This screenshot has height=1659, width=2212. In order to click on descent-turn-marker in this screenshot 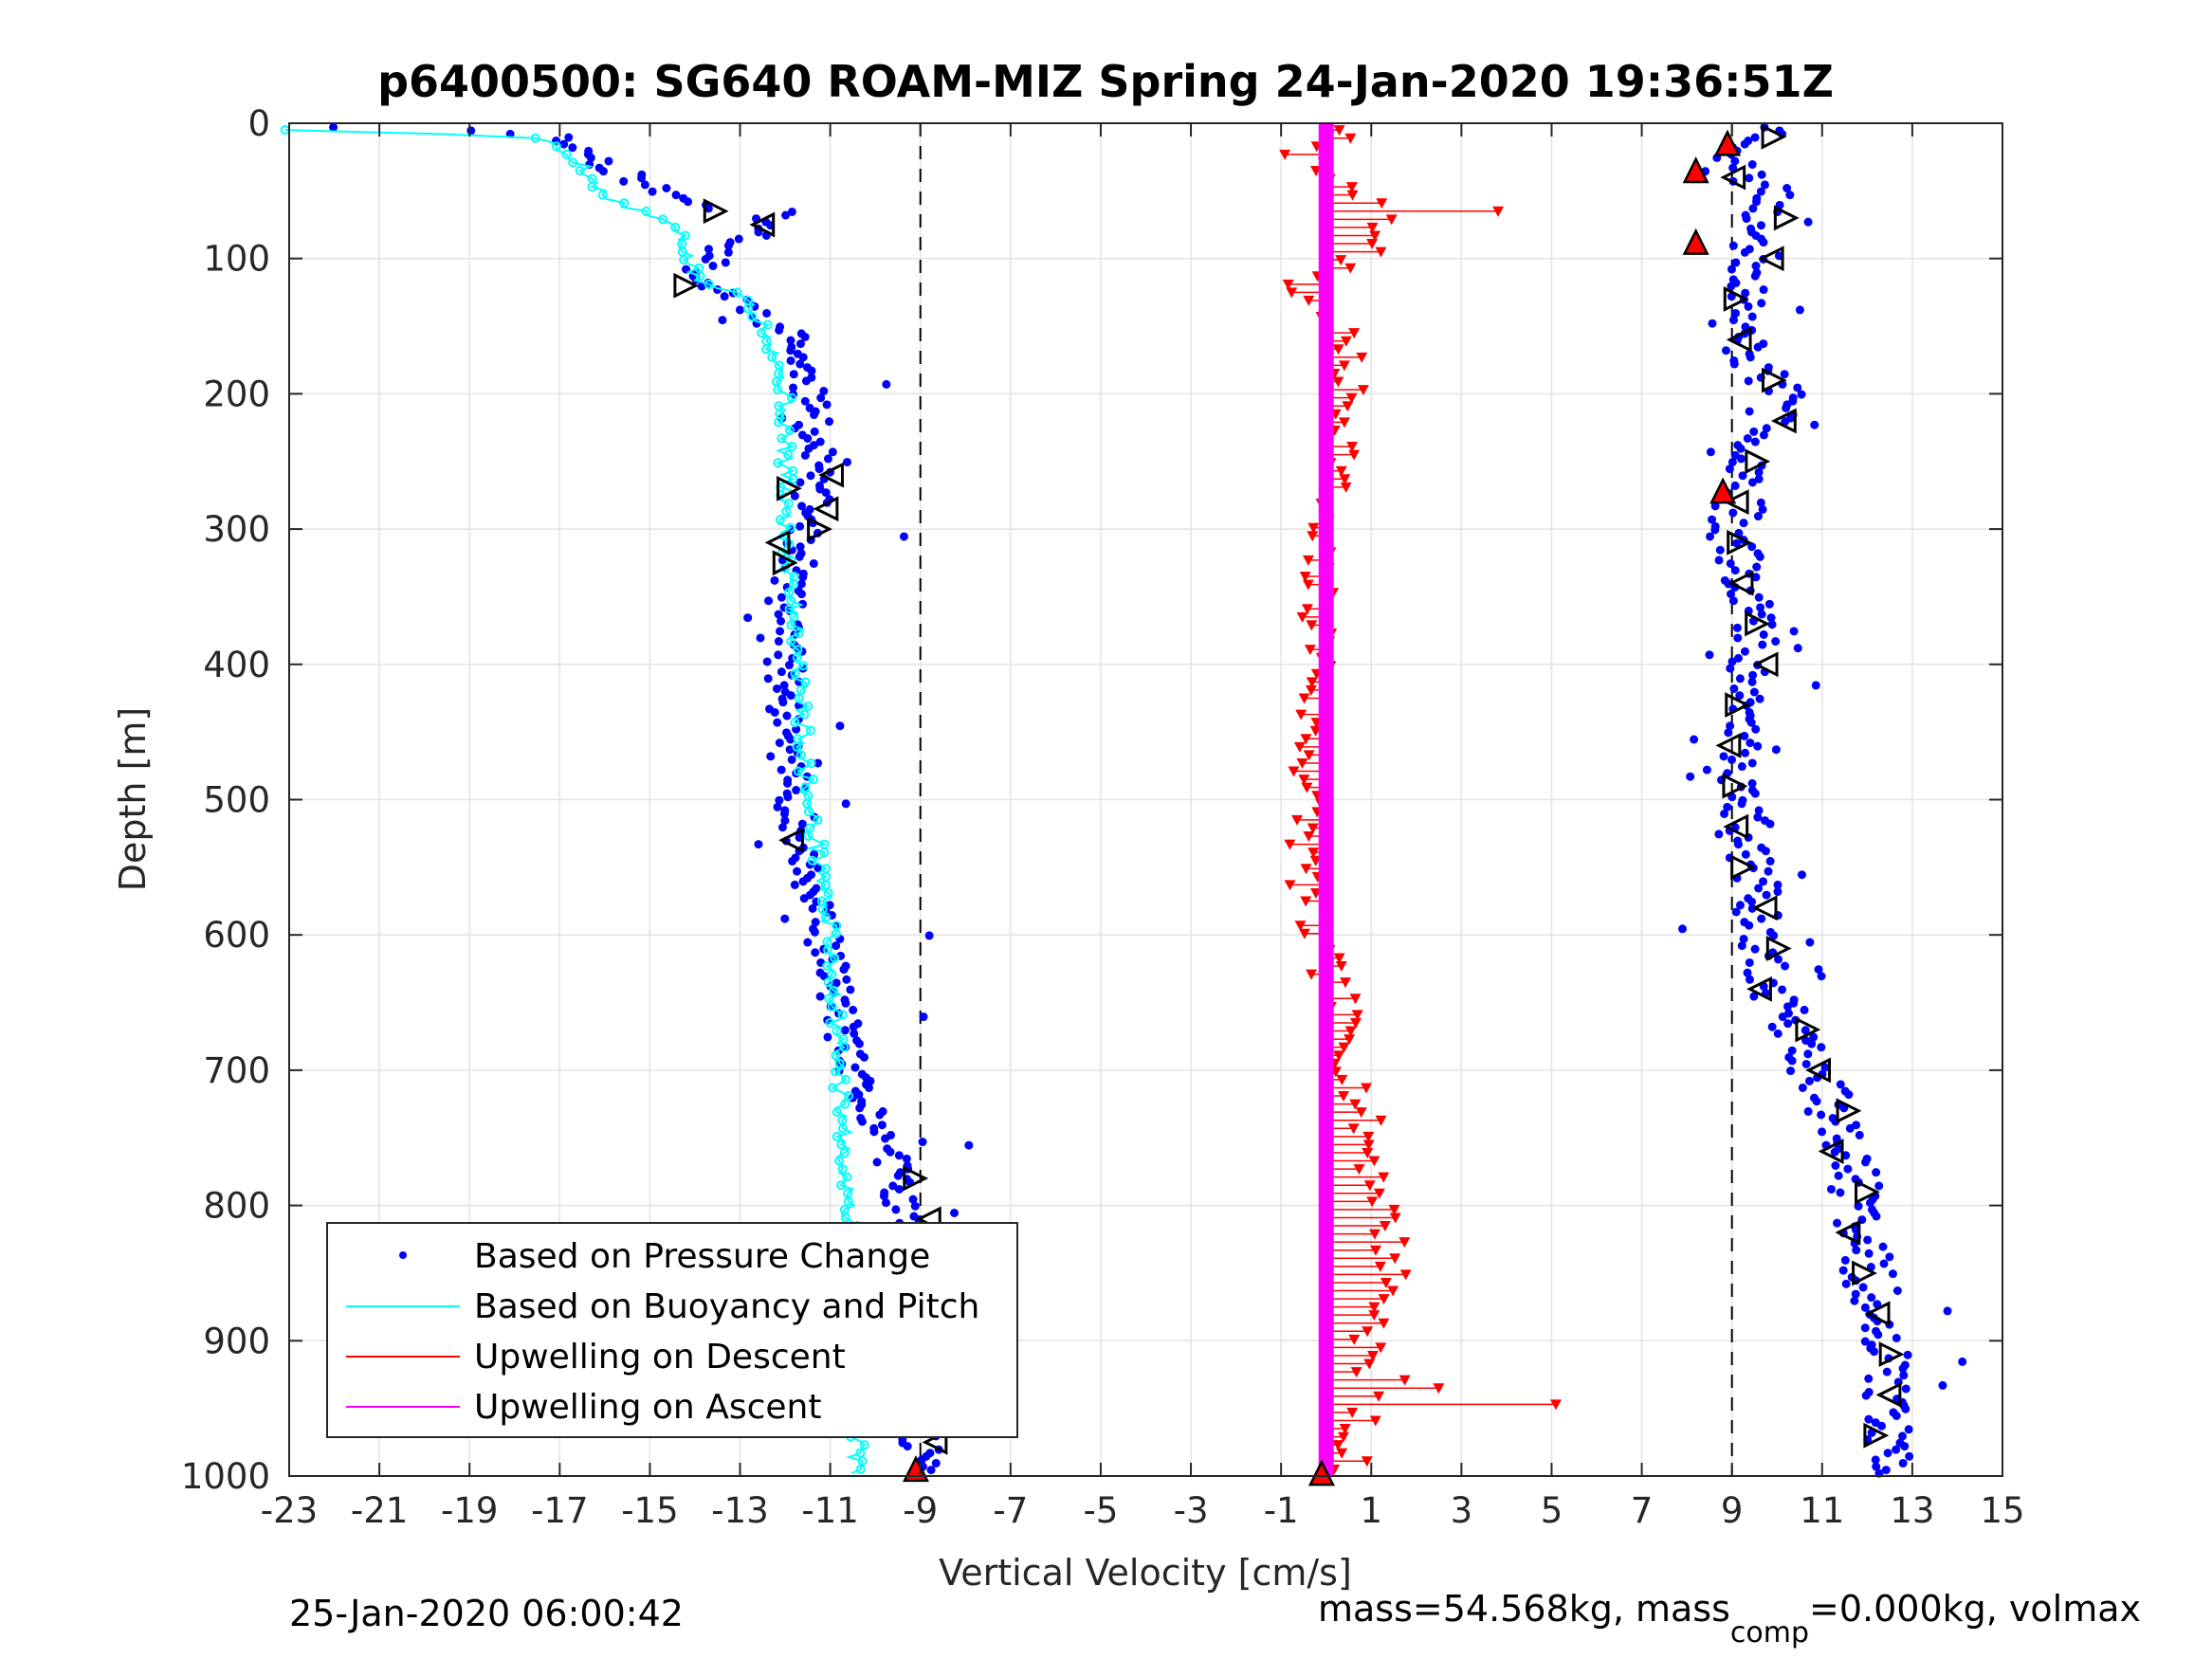, I will do `click(785, 563)`.